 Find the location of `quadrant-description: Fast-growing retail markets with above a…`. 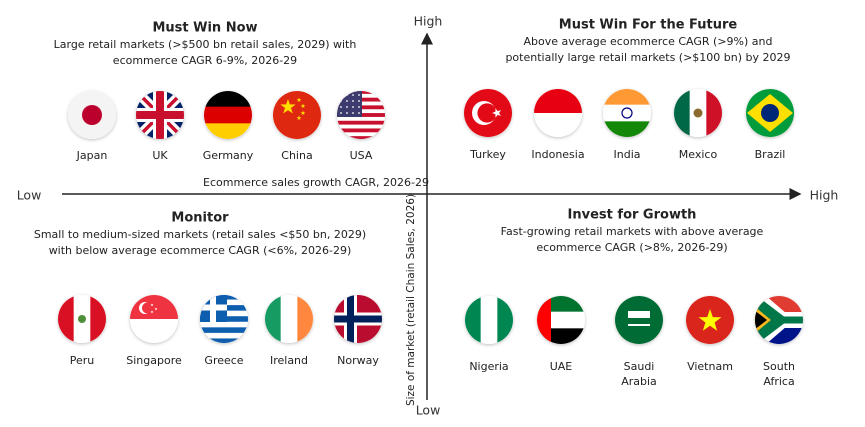

quadrant-description: Fast-growing retail markets with above a… is located at coordinates (632, 231).